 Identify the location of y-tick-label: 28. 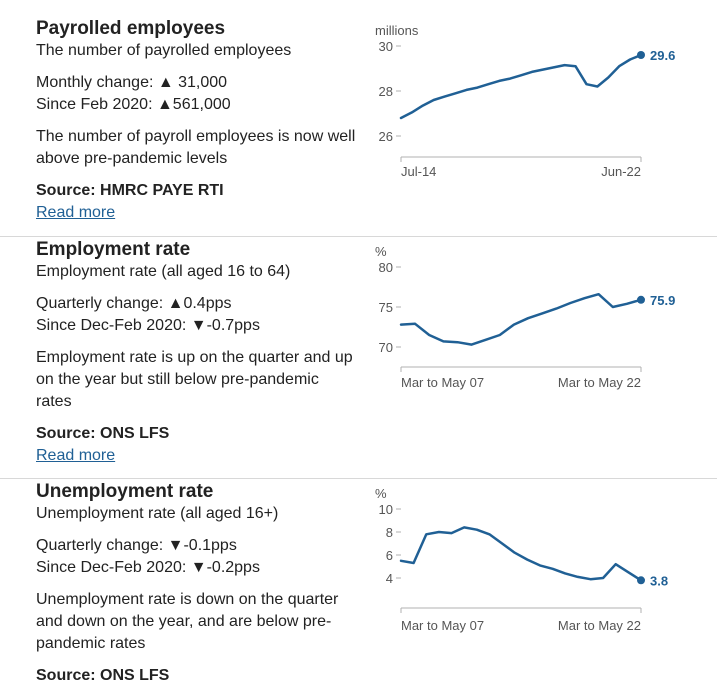
(386, 91).